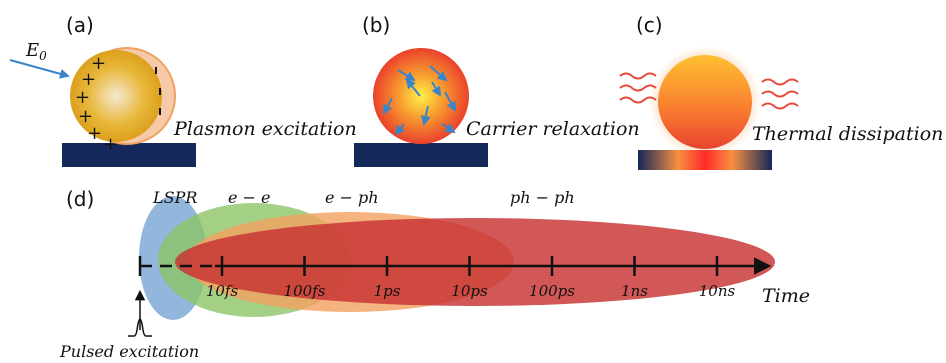 The width and height of the screenshot is (946, 363). What do you see at coordinates (80, 25) in the screenshot?
I see `panel-a-label: (a)` at bounding box center [80, 25].